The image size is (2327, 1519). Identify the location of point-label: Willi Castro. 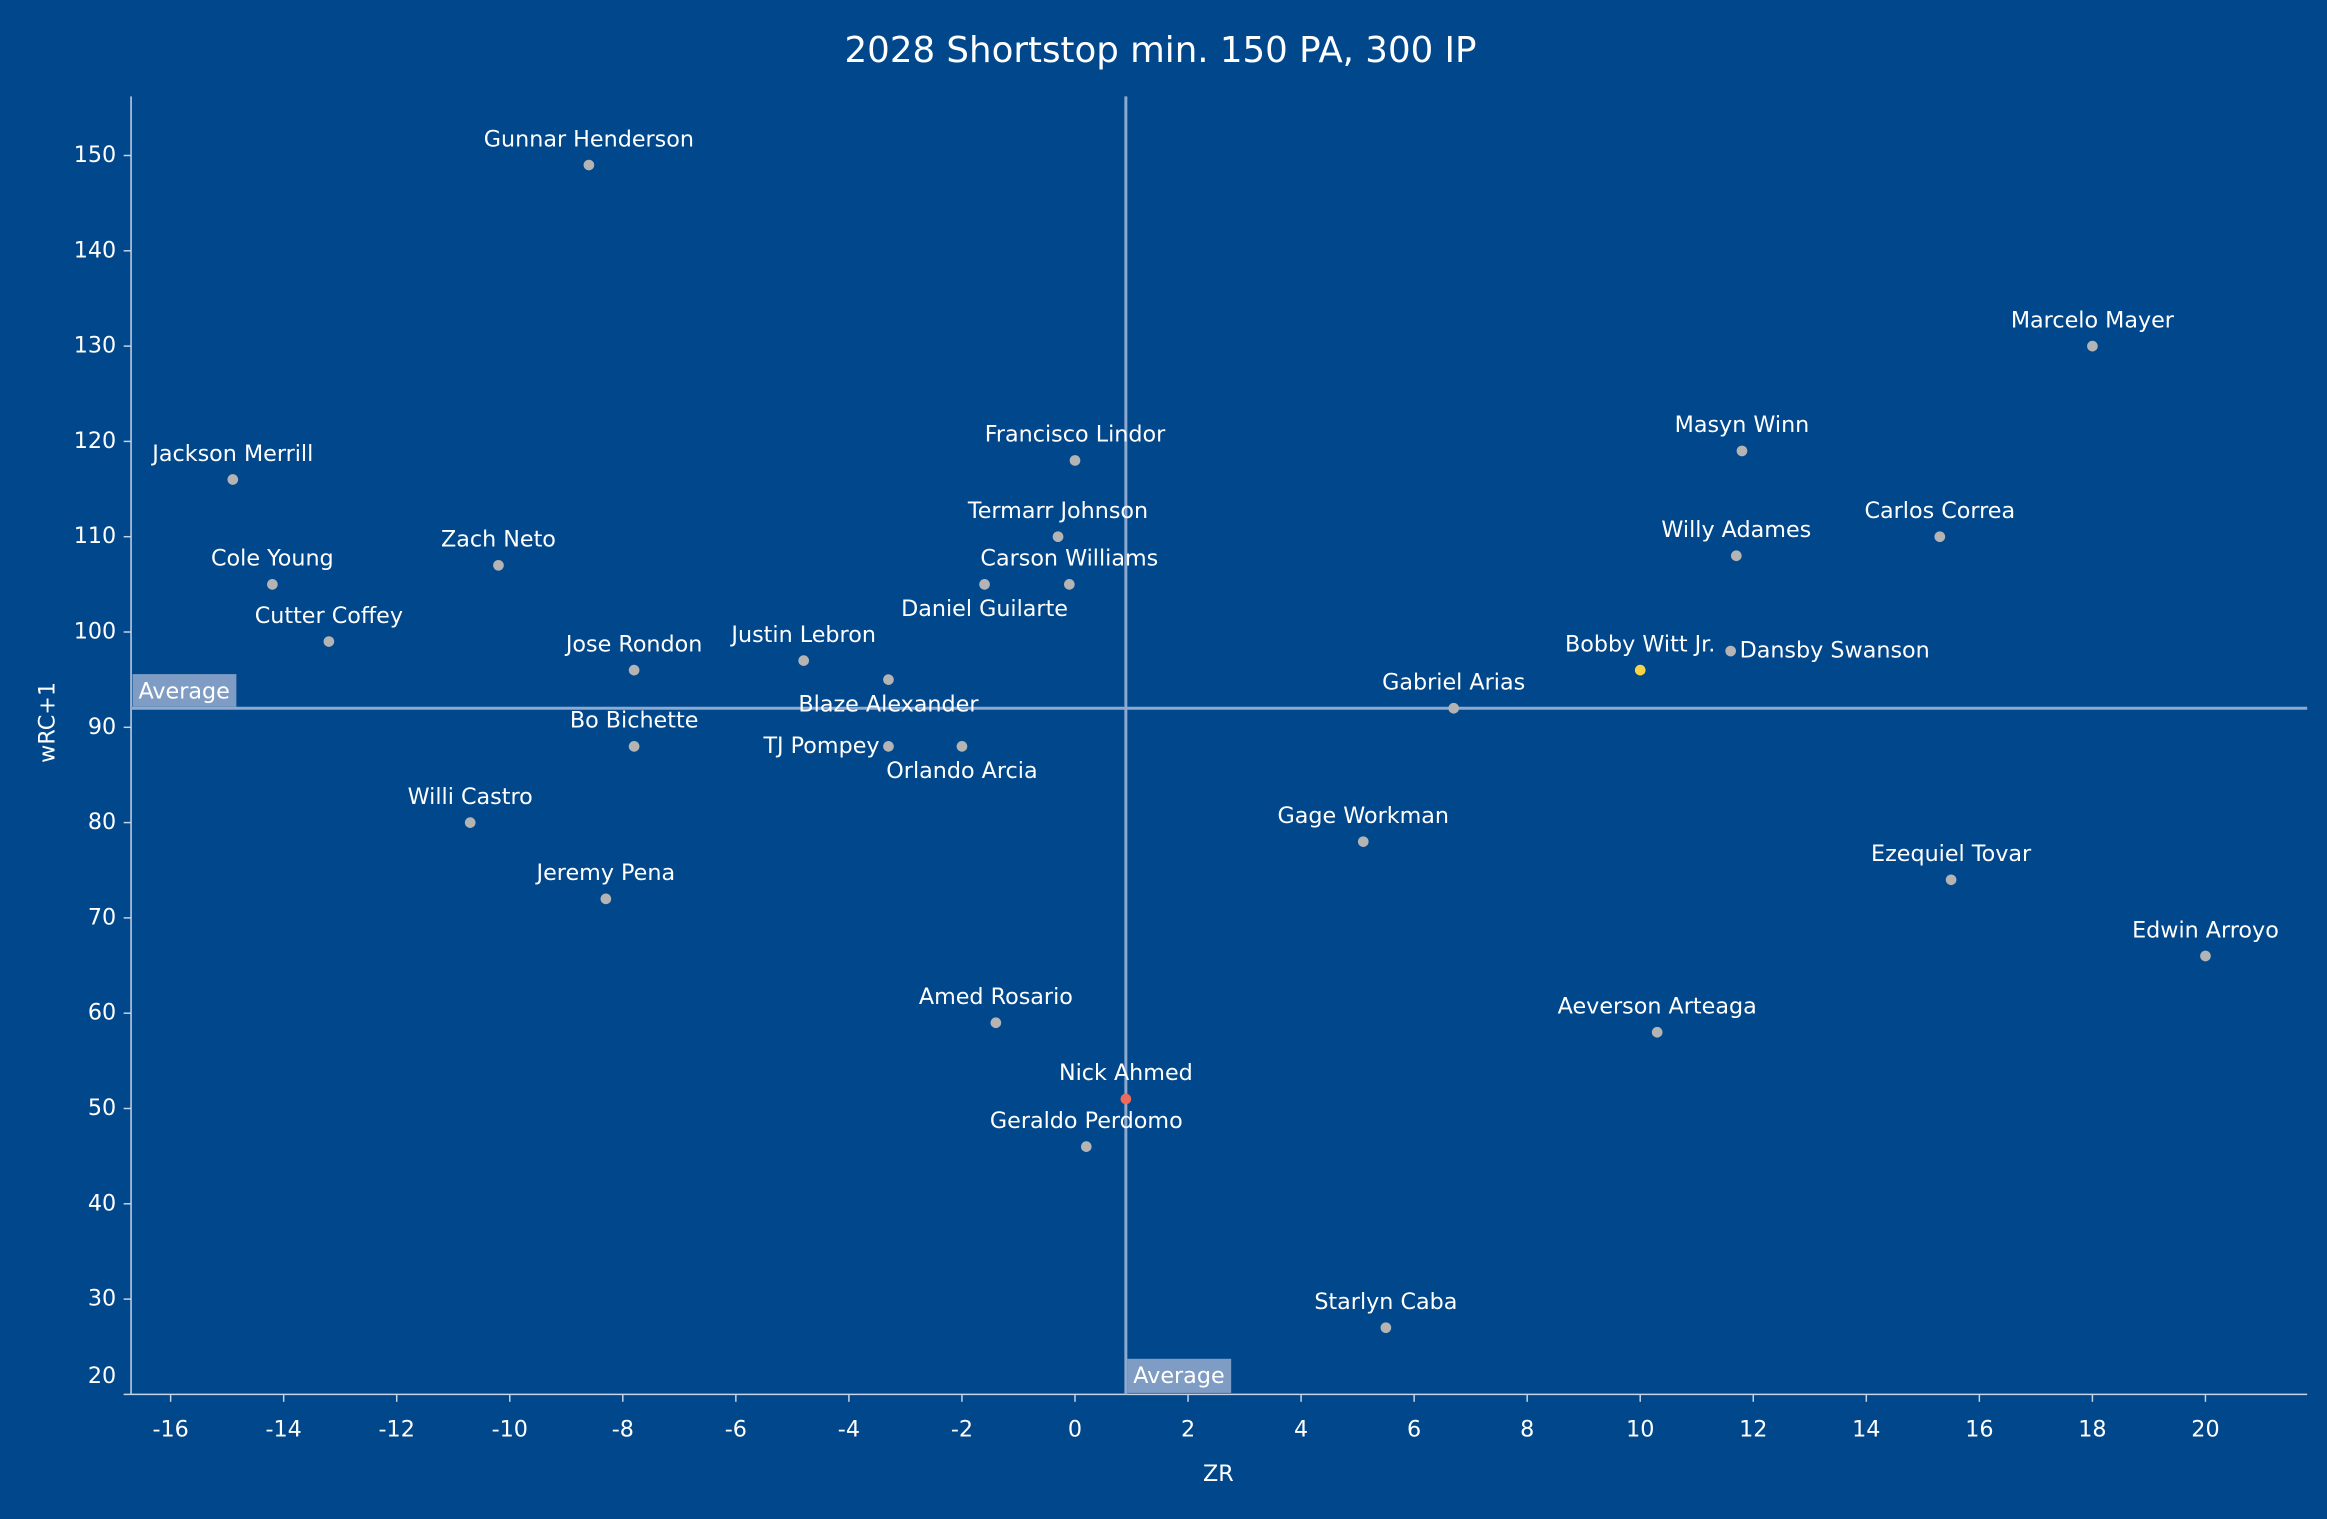
(470, 797).